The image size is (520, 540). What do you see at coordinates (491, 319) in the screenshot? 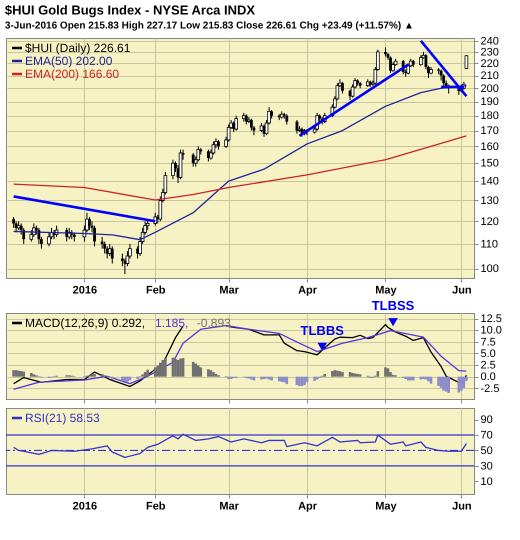
I see `y-tick-label: 12.5` at bounding box center [491, 319].